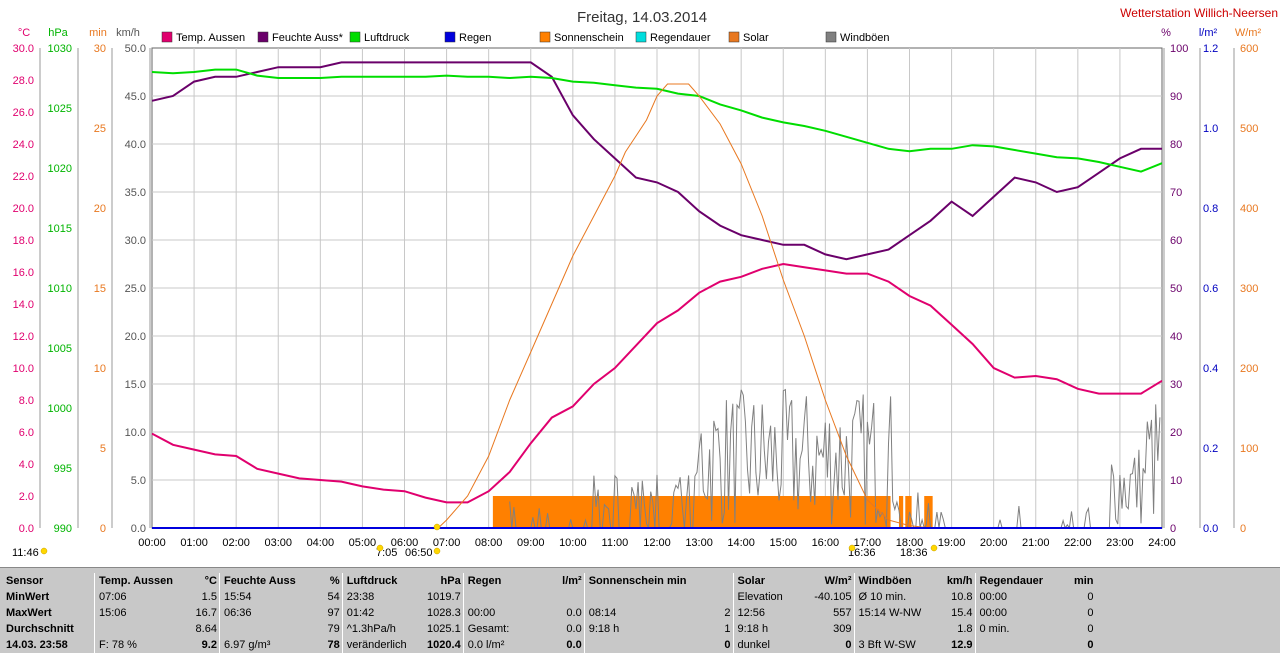  Describe the element at coordinates (501, 645) in the screenshot. I see `stats-cell-info: 0.0 l/m²` at that location.